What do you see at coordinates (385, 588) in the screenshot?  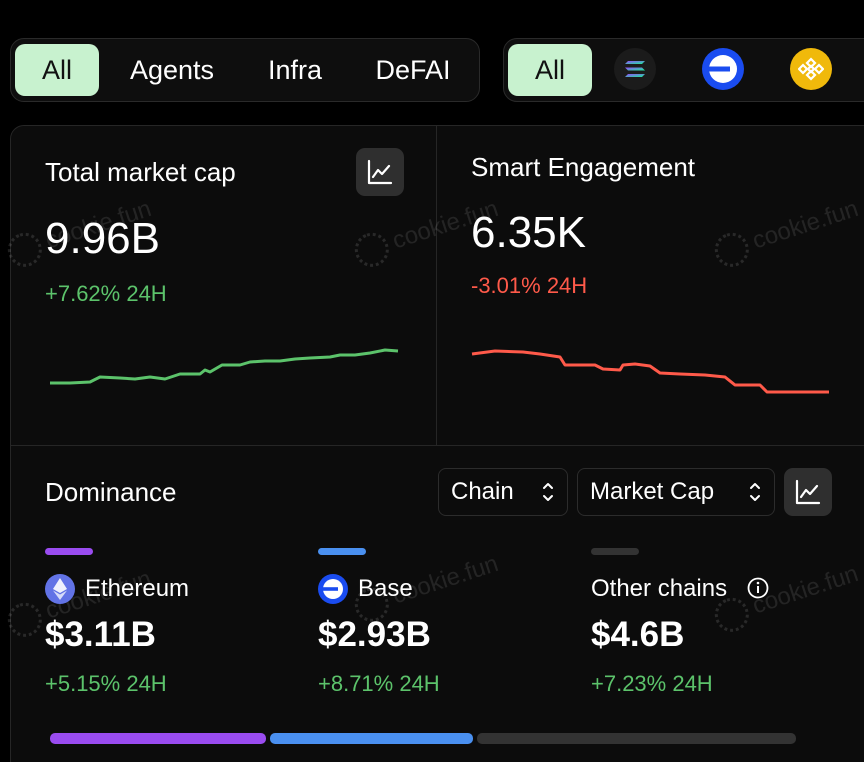 I see `base-name: Base` at bounding box center [385, 588].